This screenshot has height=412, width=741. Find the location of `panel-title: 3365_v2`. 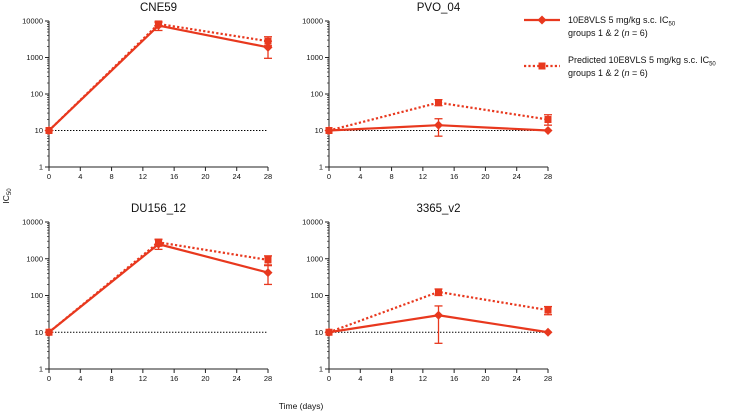

panel-title: 3365_v2 is located at coordinates (438, 209).